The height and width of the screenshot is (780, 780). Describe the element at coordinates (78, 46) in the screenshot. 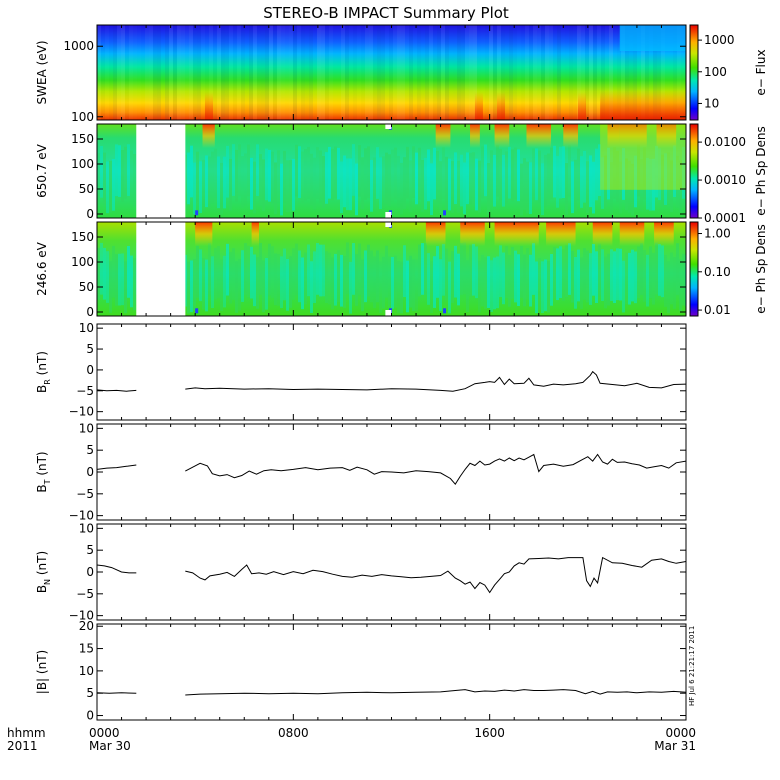

I see `y-tick-label: 1000` at that location.